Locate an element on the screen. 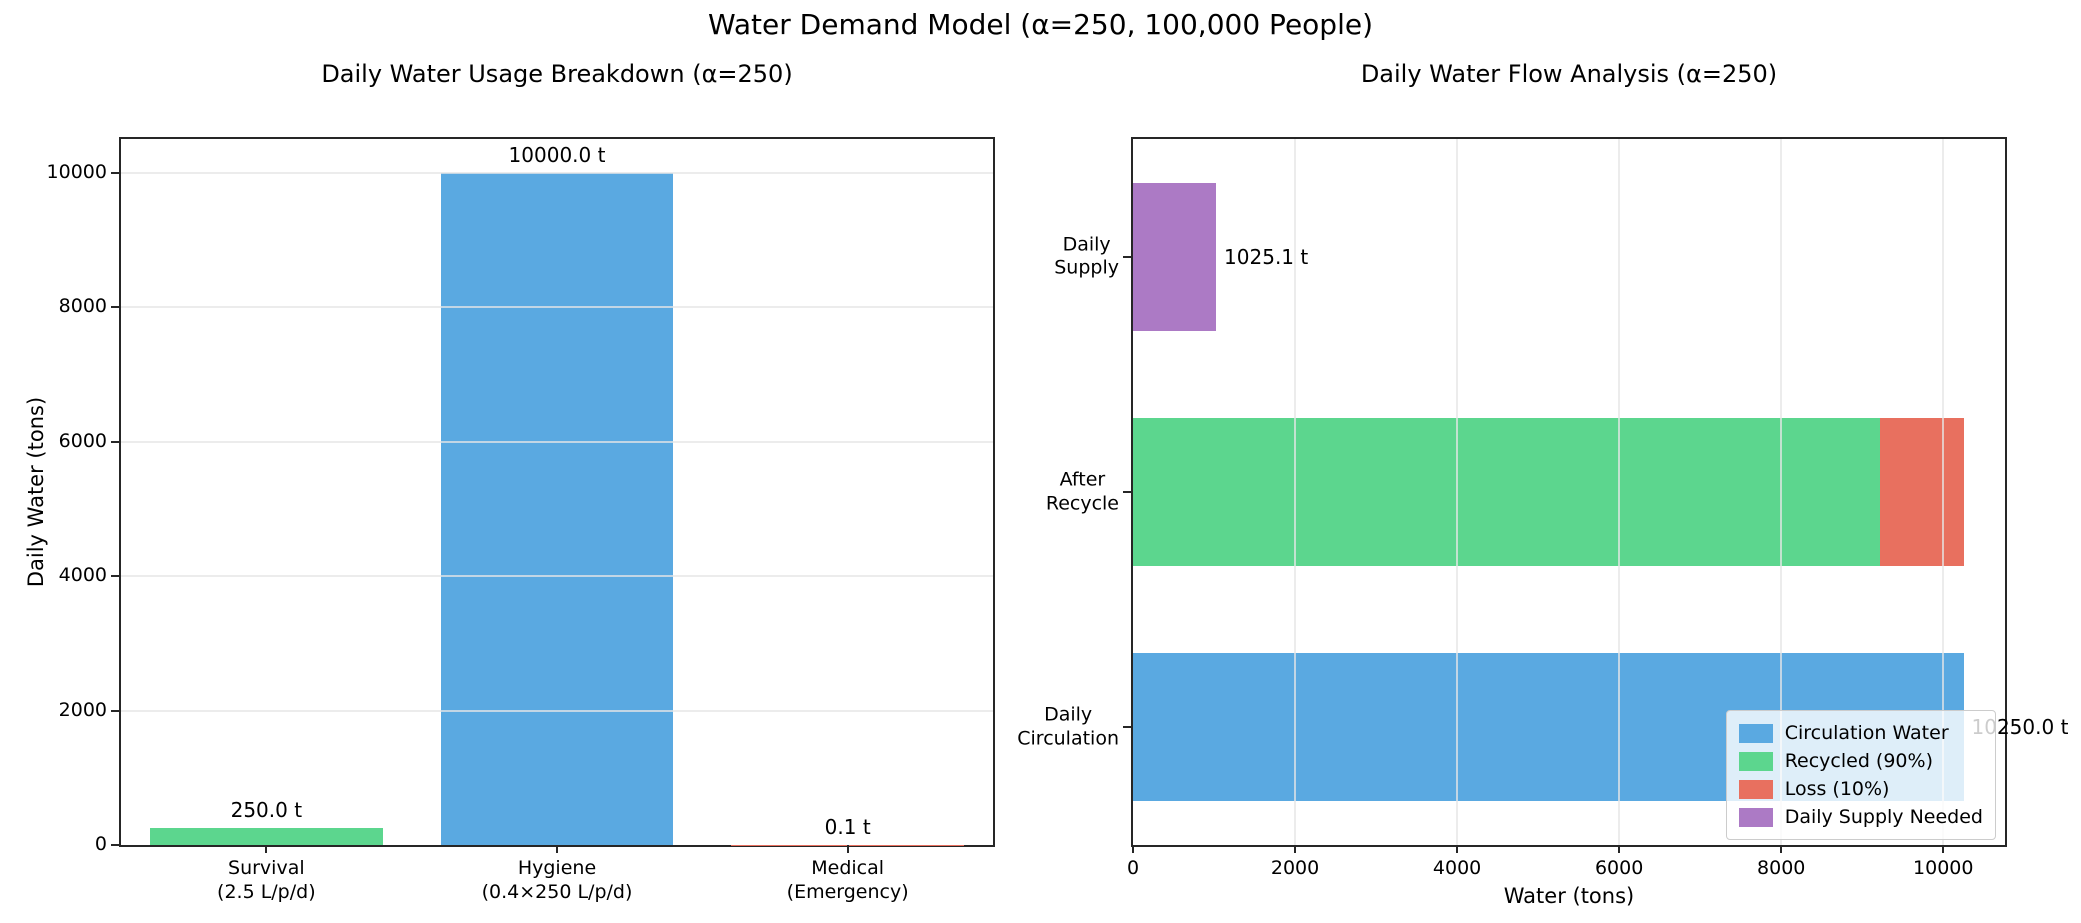  y-tick-label-4000: 4000 is located at coordinates (82, 575).